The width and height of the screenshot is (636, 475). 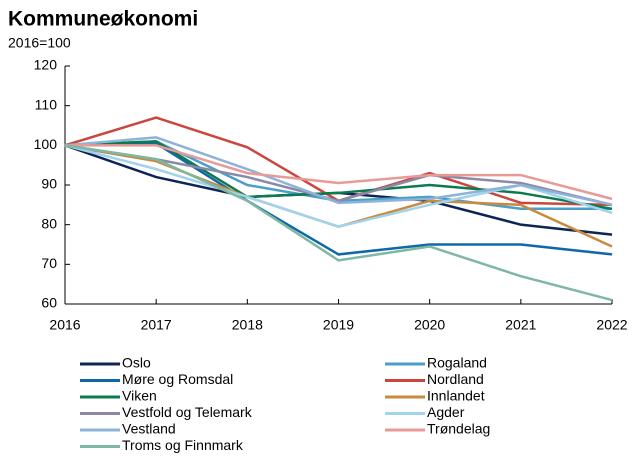 What do you see at coordinates (149, 429) in the screenshot?
I see `legend-label: Vestland` at bounding box center [149, 429].